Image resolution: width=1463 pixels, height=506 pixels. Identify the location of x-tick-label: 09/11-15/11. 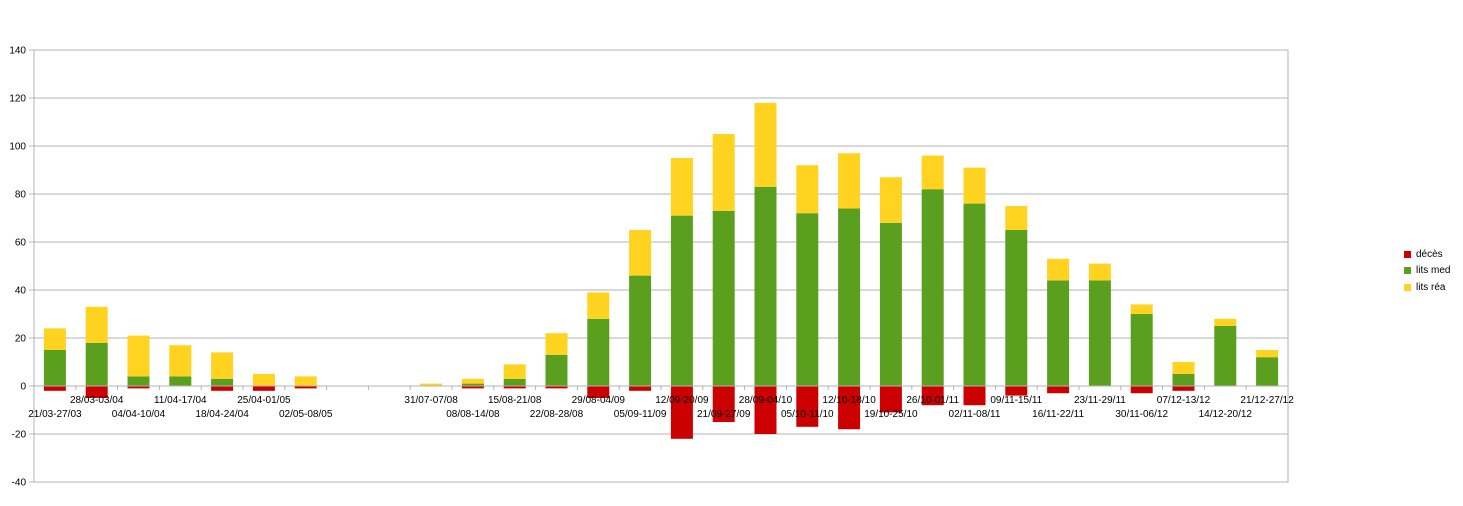
(1016, 400).